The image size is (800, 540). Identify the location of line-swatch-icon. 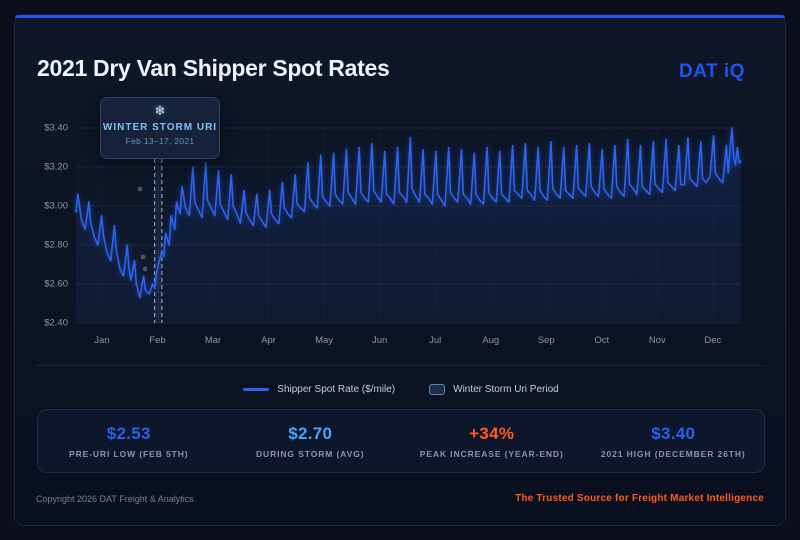
(256, 389).